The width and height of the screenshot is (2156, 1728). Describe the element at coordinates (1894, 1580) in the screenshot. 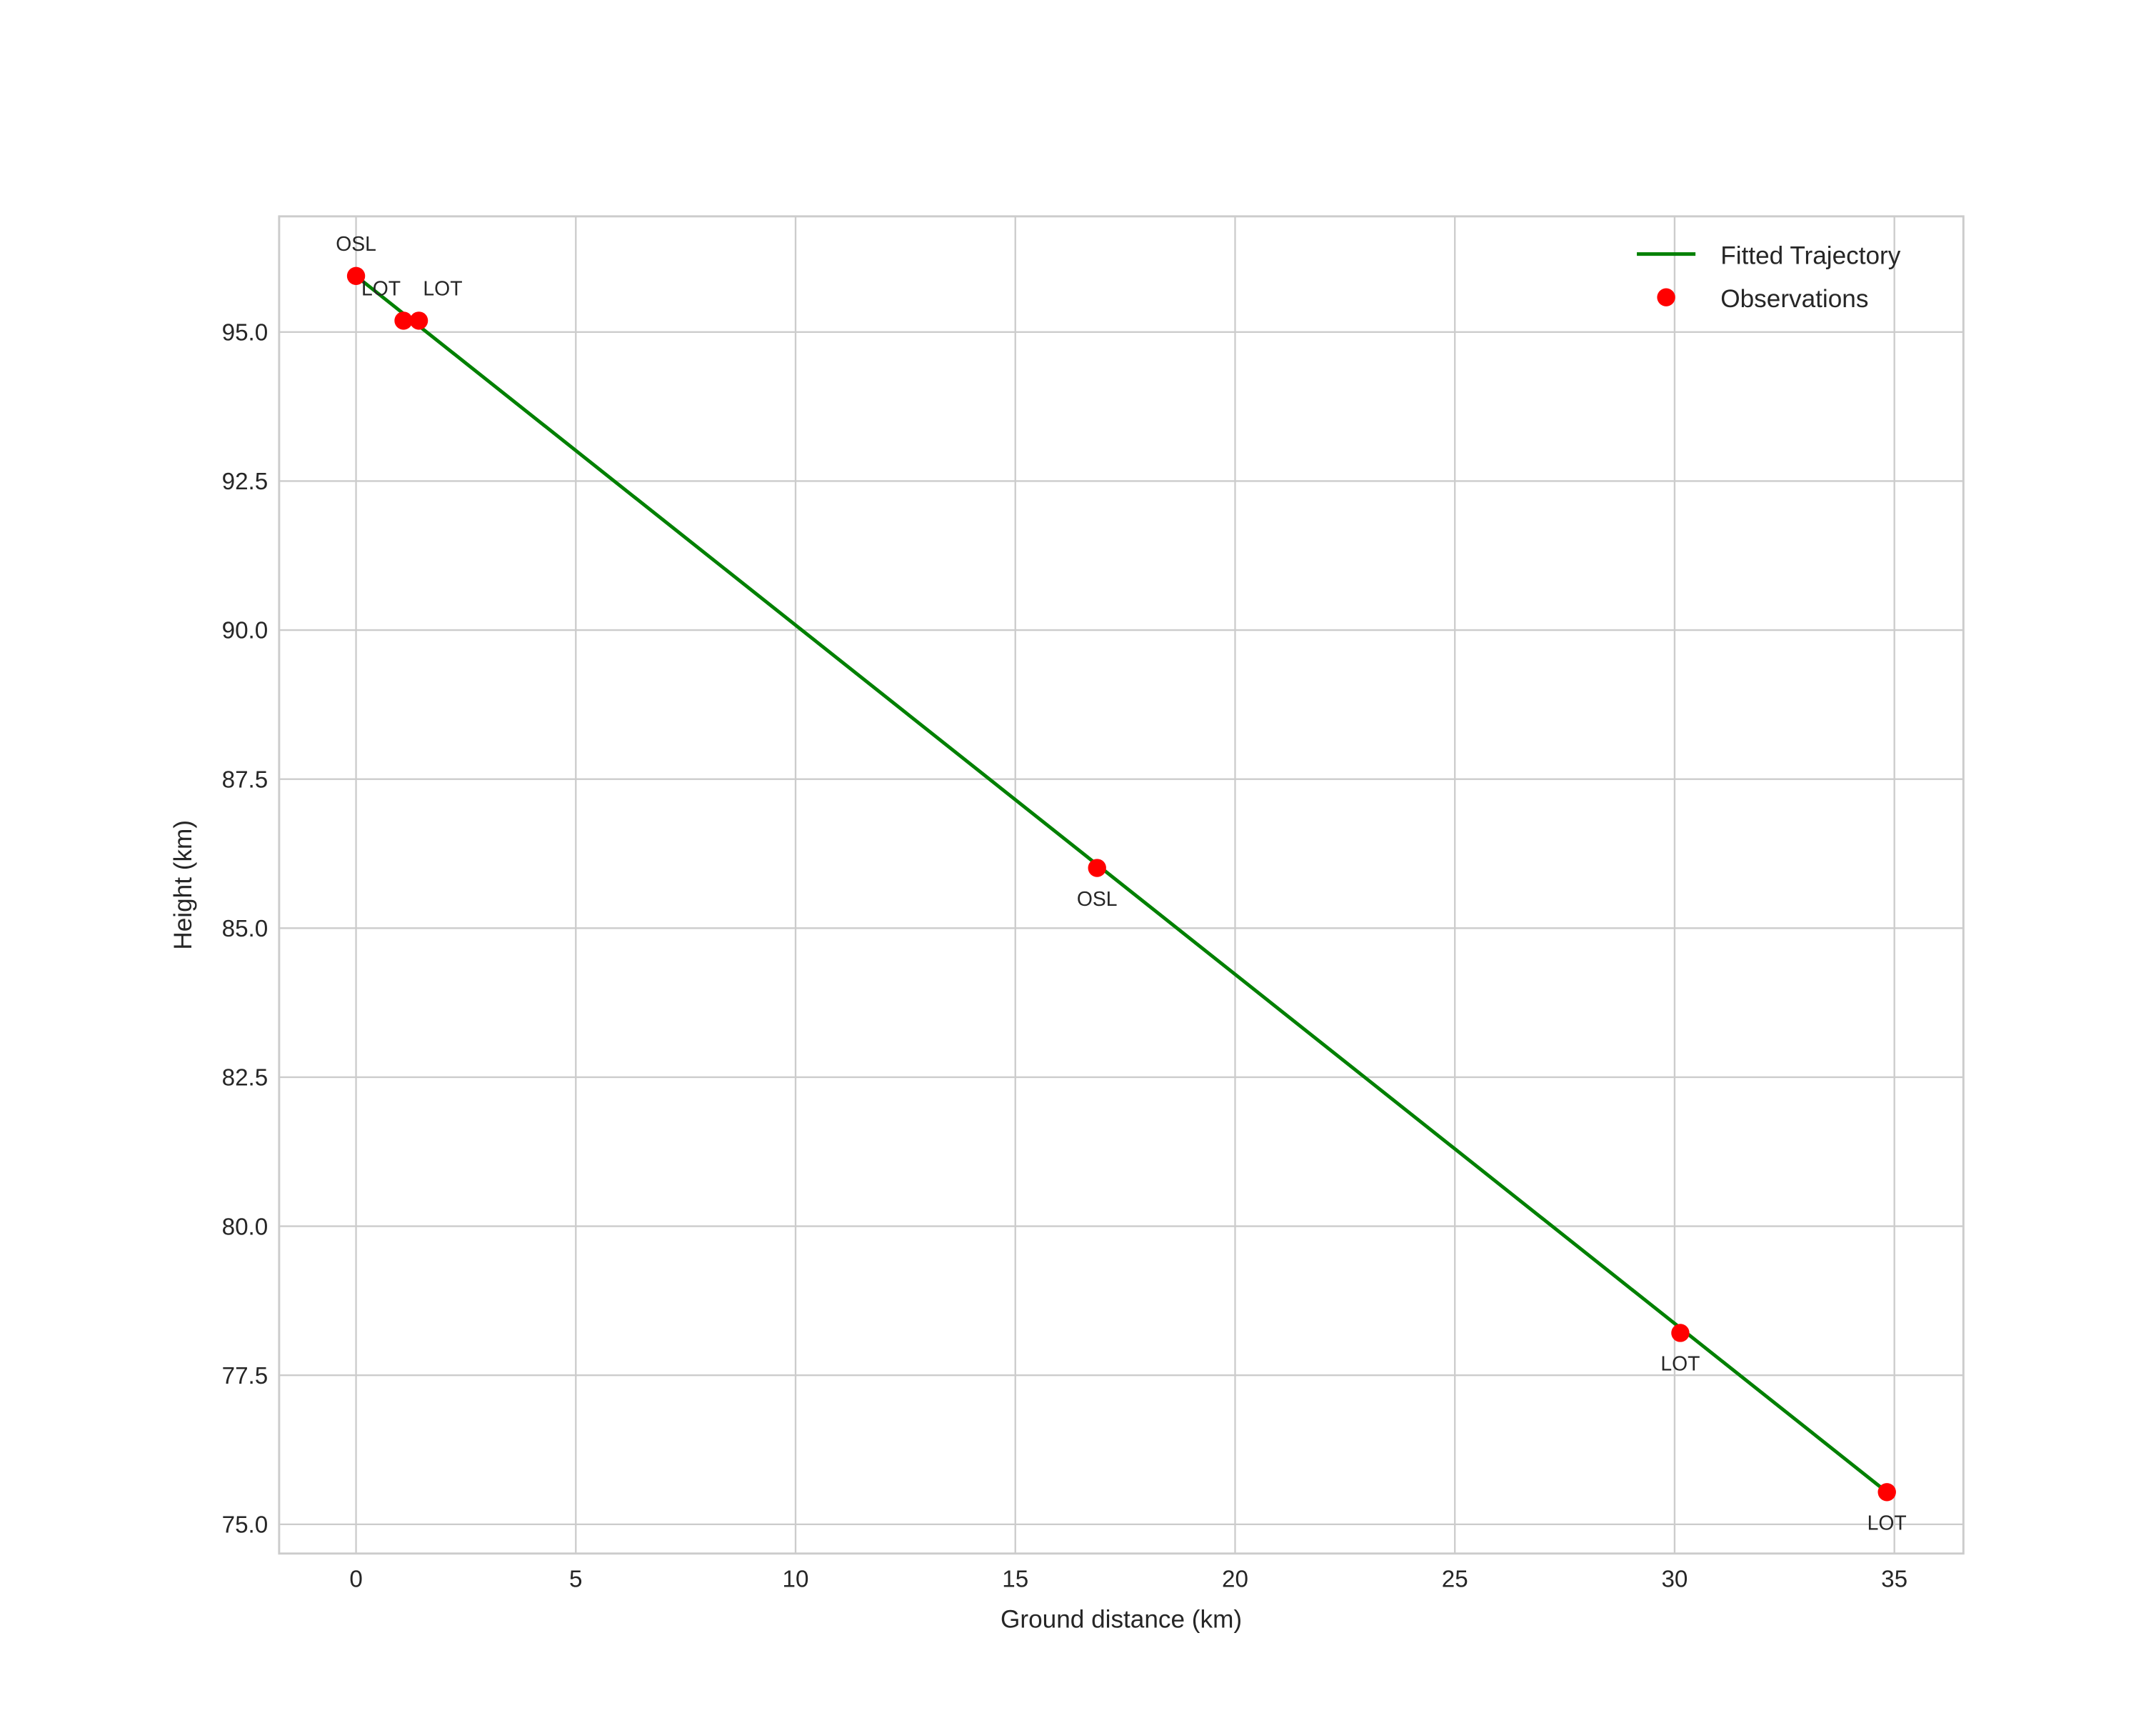

I see `x-tick-label: 35` at that location.